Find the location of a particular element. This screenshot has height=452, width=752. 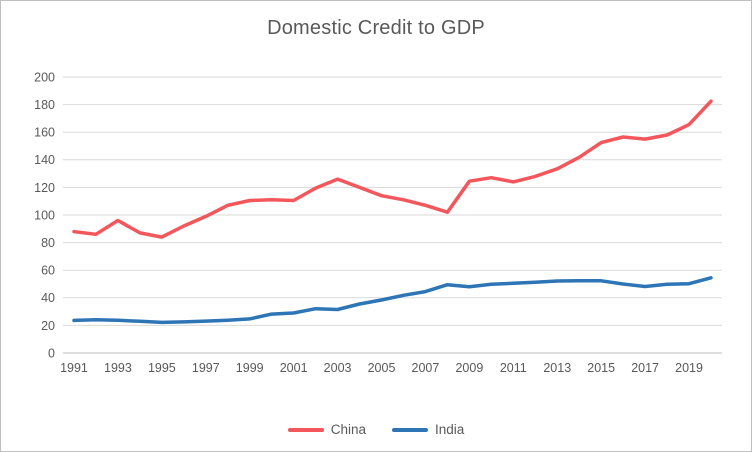

y-tick-label: 20 is located at coordinates (48, 326).